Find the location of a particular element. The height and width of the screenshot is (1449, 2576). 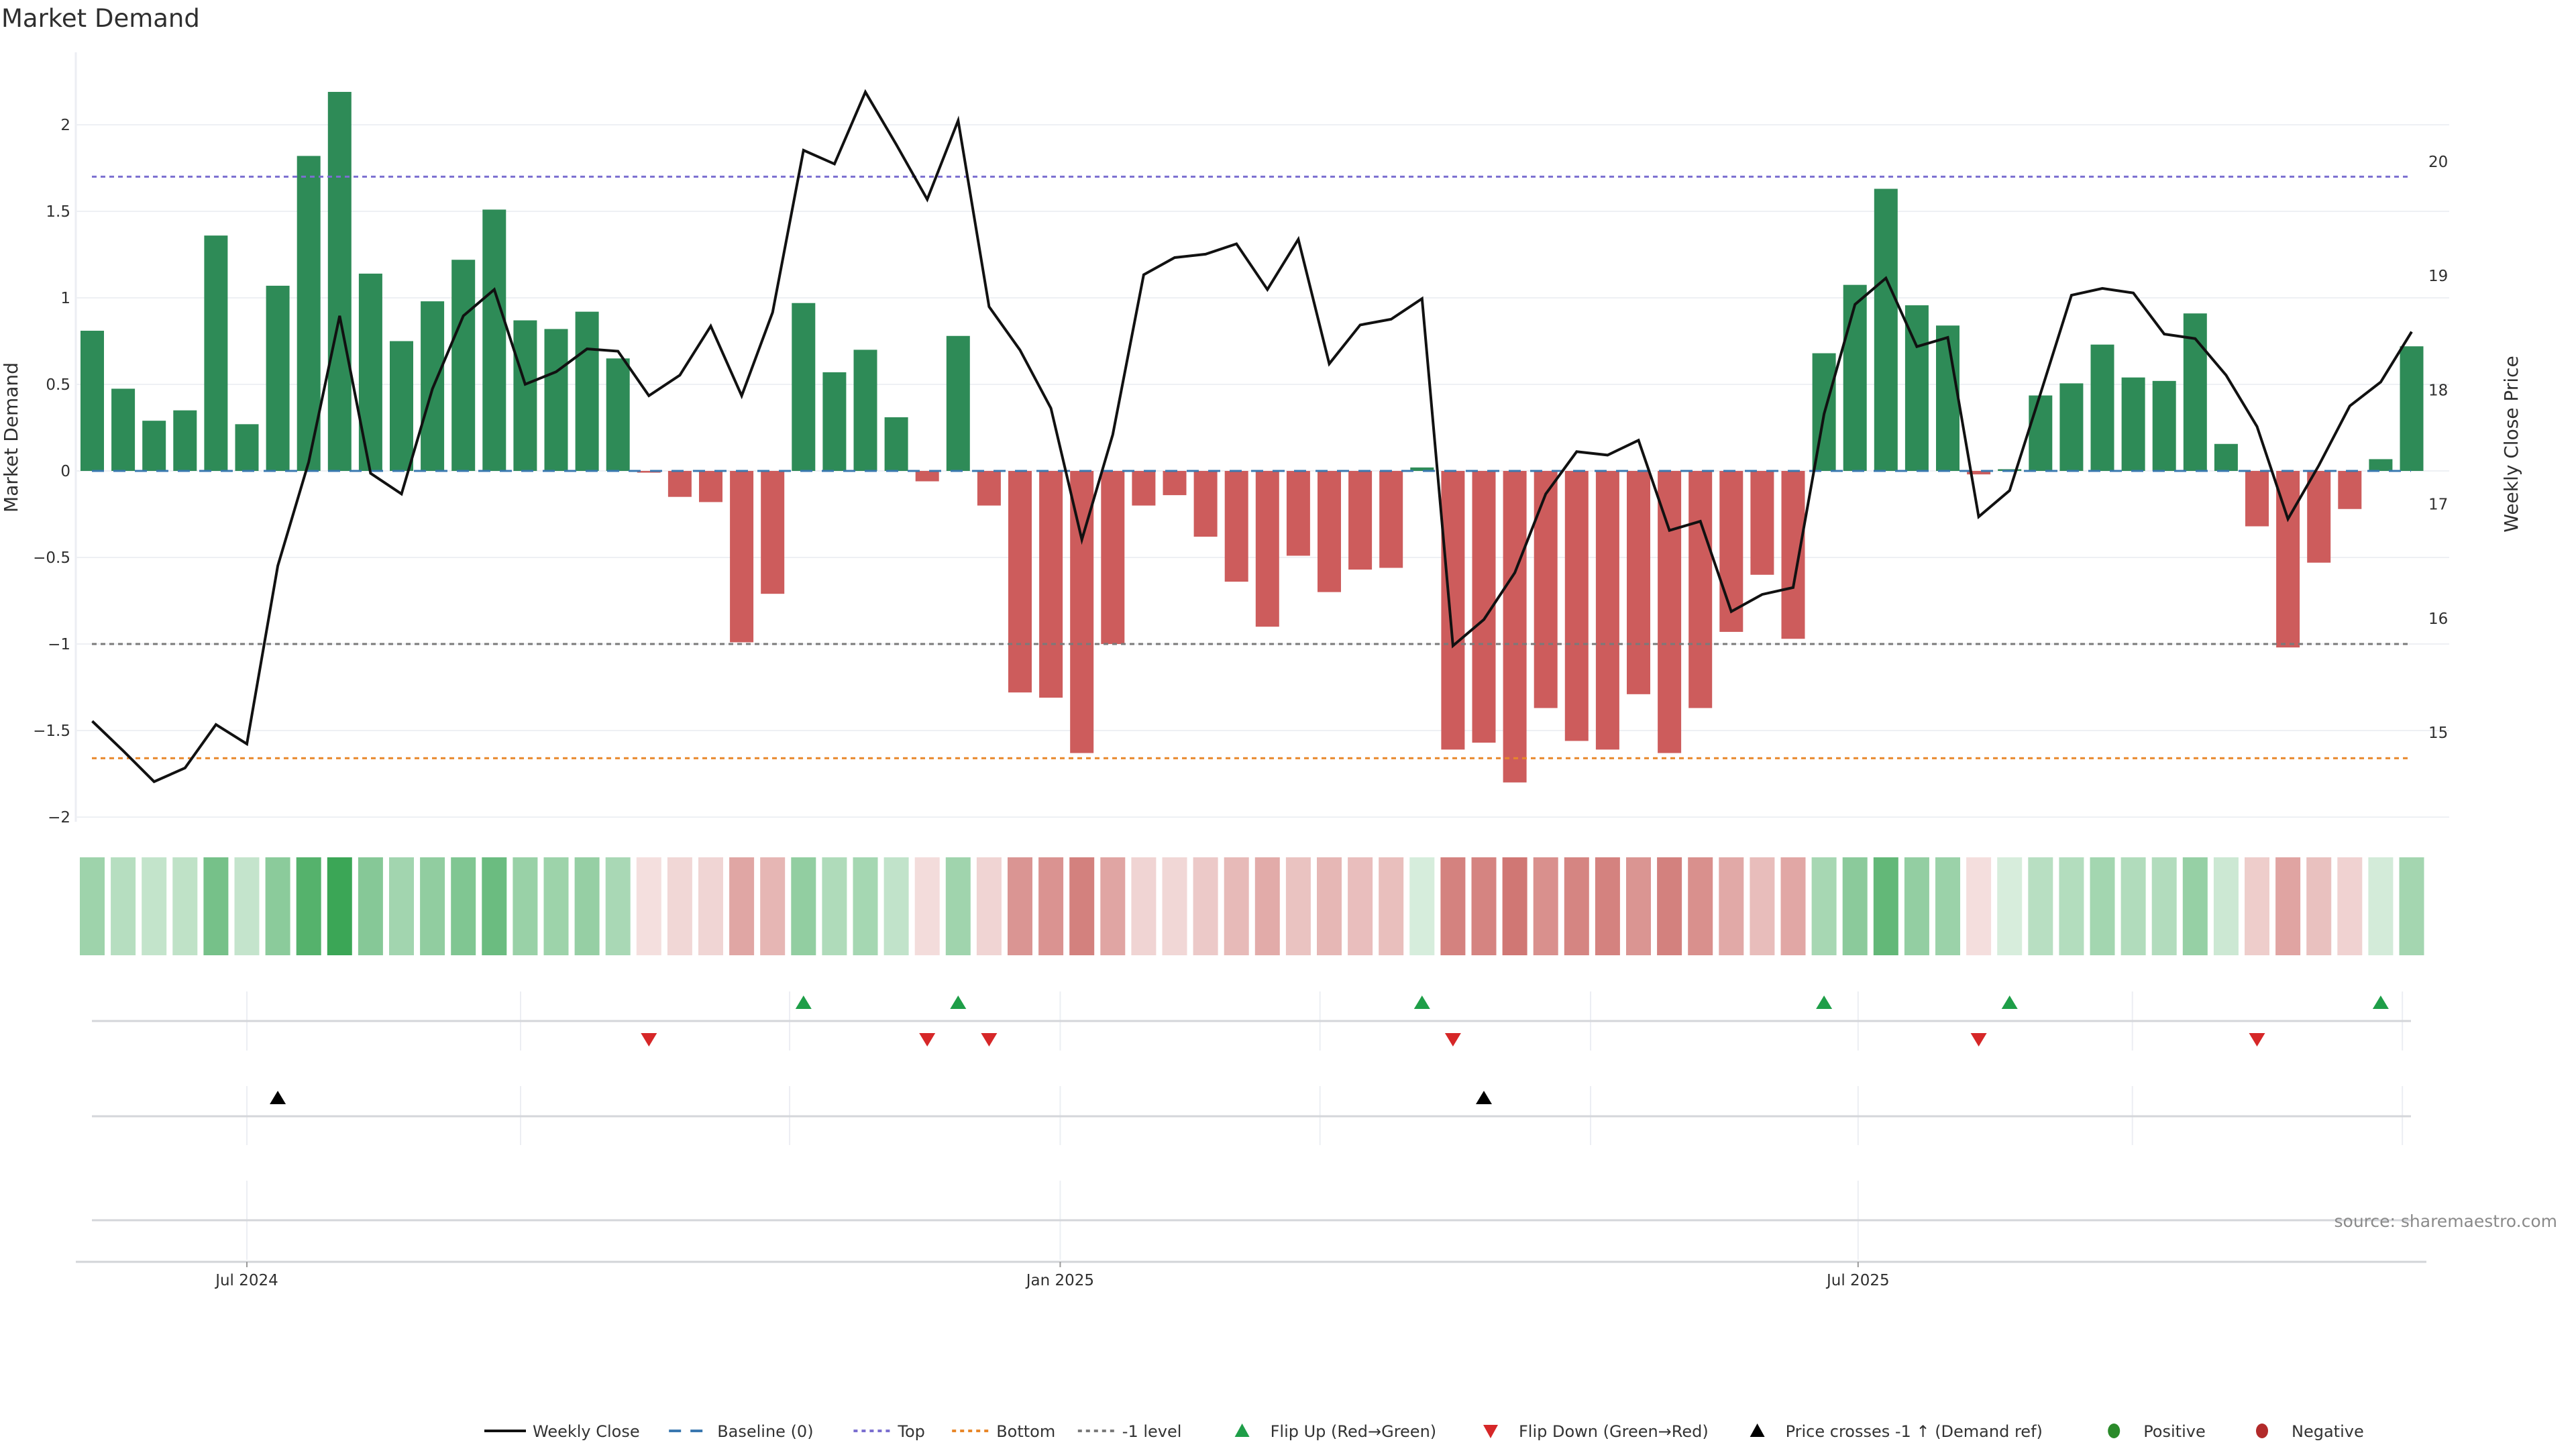

right-tick-label: 17 is located at coordinates (2438, 505).